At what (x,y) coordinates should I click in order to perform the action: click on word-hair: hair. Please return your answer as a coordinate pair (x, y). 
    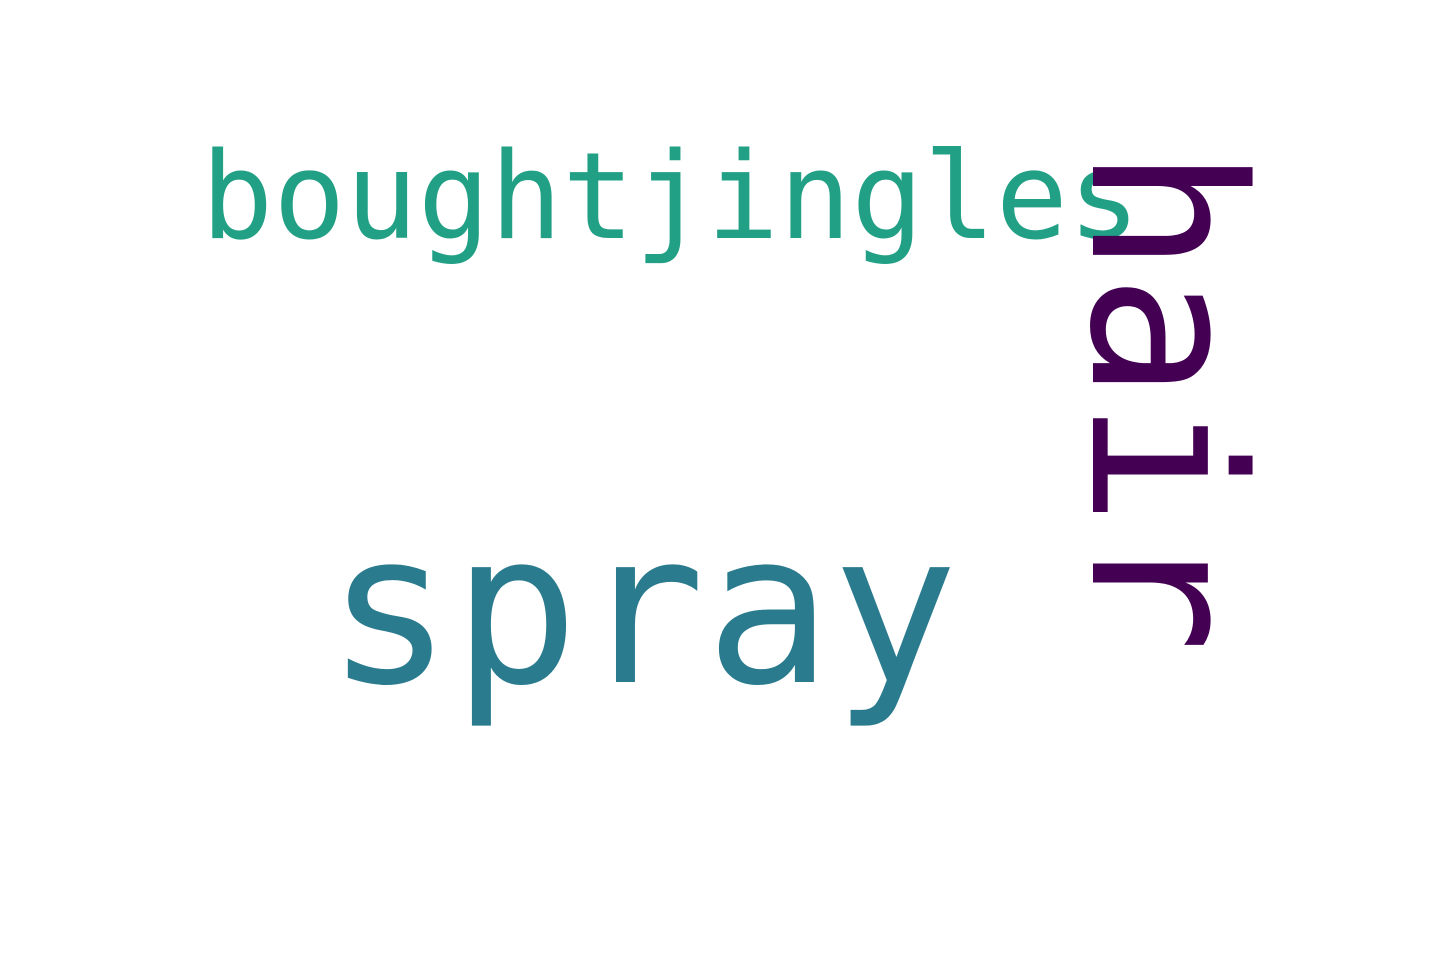
    Looking at the image, I should click on (1165, 400).